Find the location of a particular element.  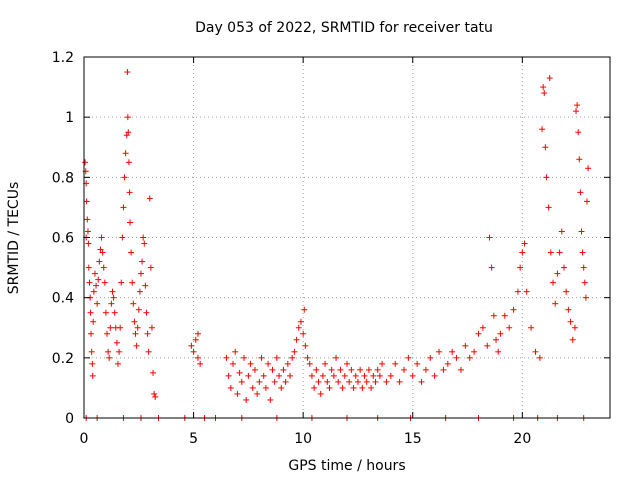

x-tick-label: 10 is located at coordinates (303, 439).